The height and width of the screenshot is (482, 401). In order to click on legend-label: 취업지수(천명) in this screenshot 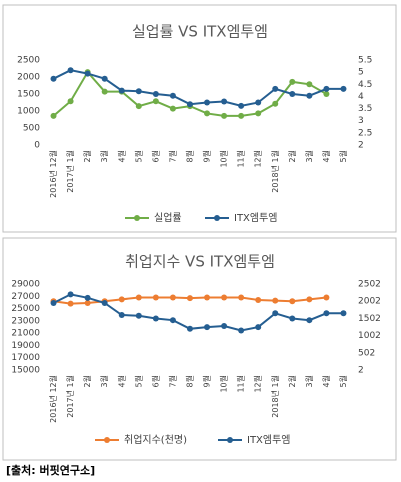, I will do `click(155, 439)`.